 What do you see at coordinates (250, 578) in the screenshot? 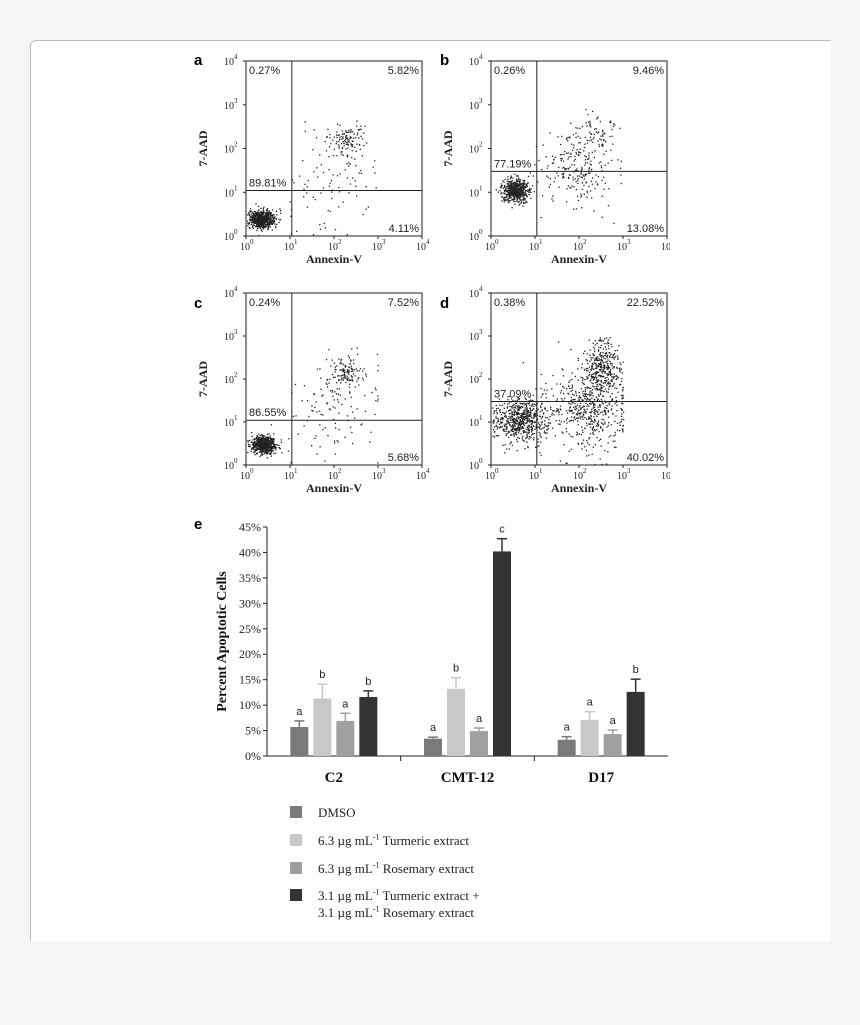
I see `bar-y-tick-label: 35%` at bounding box center [250, 578].